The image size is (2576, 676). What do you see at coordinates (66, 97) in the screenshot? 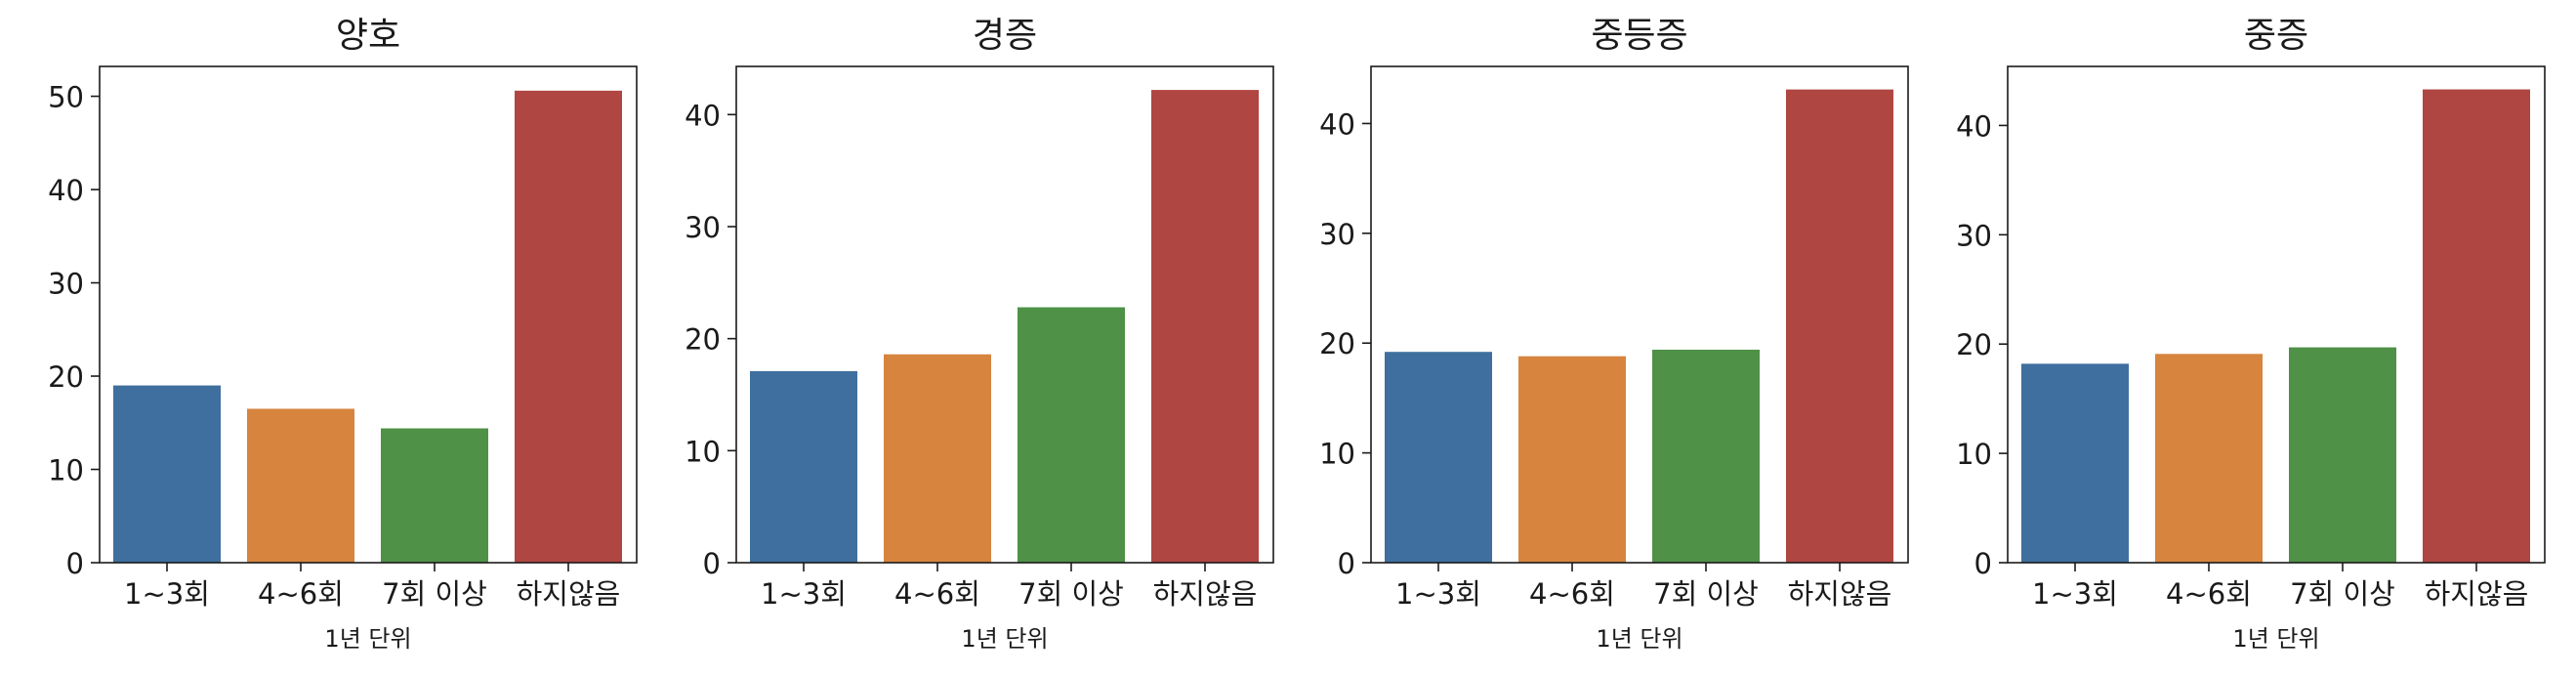
I see `y-tick-label: 50` at bounding box center [66, 97].